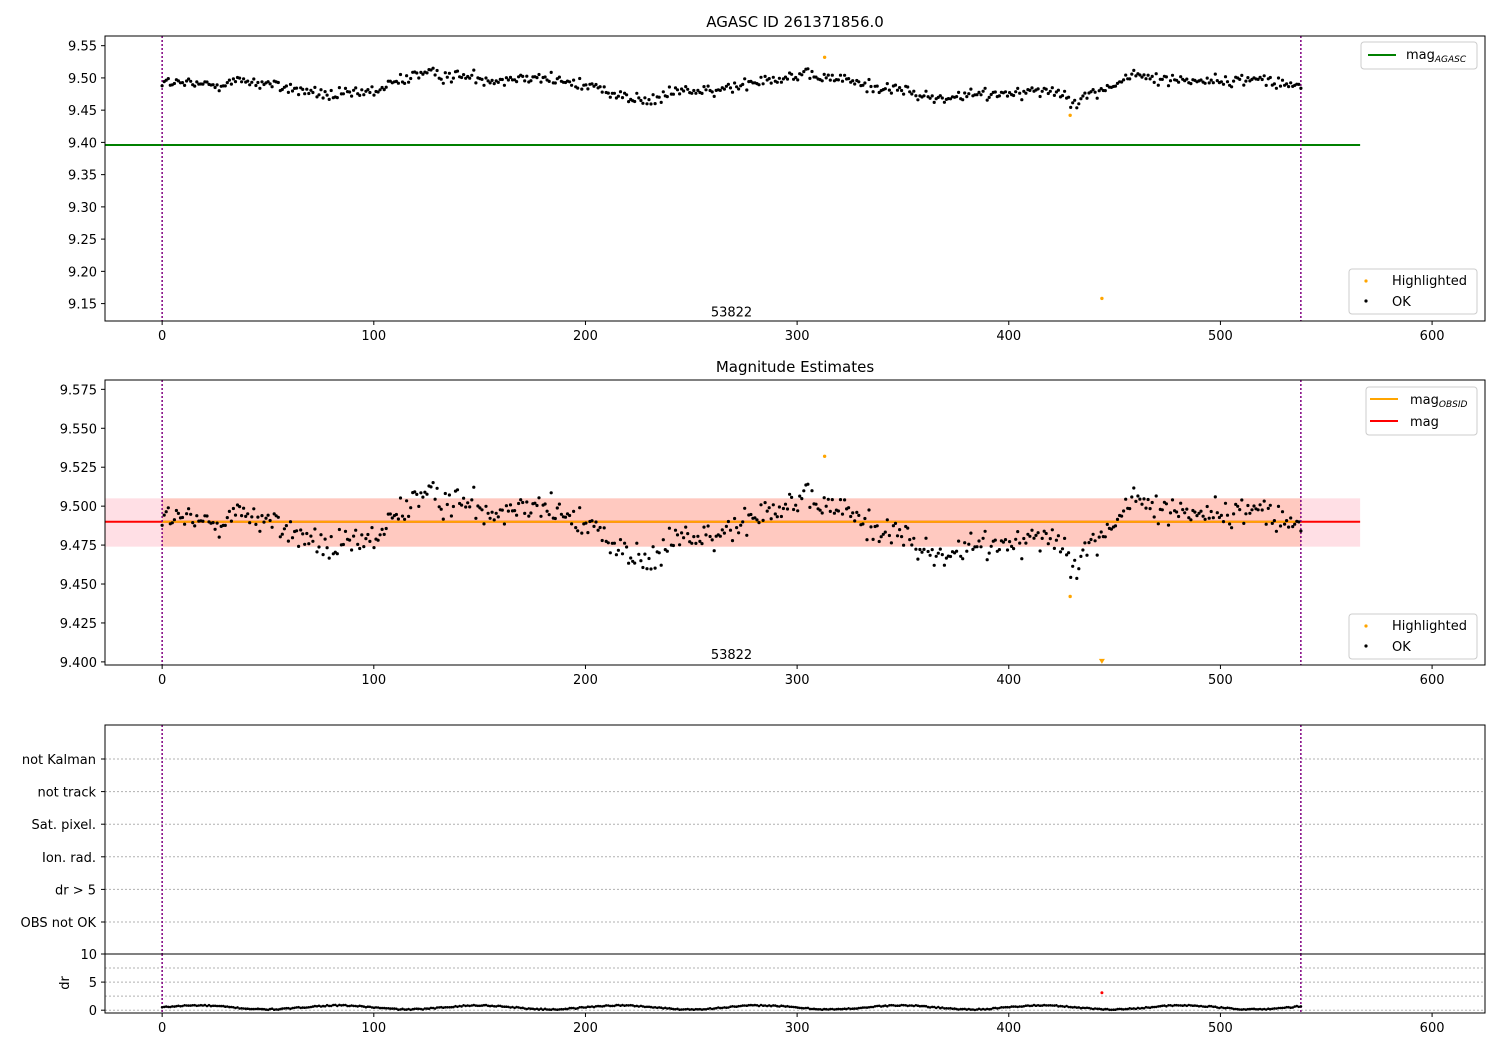  Describe the element at coordinates (1401, 647) in the screenshot. I see `legend-ok-label: OK` at that location.